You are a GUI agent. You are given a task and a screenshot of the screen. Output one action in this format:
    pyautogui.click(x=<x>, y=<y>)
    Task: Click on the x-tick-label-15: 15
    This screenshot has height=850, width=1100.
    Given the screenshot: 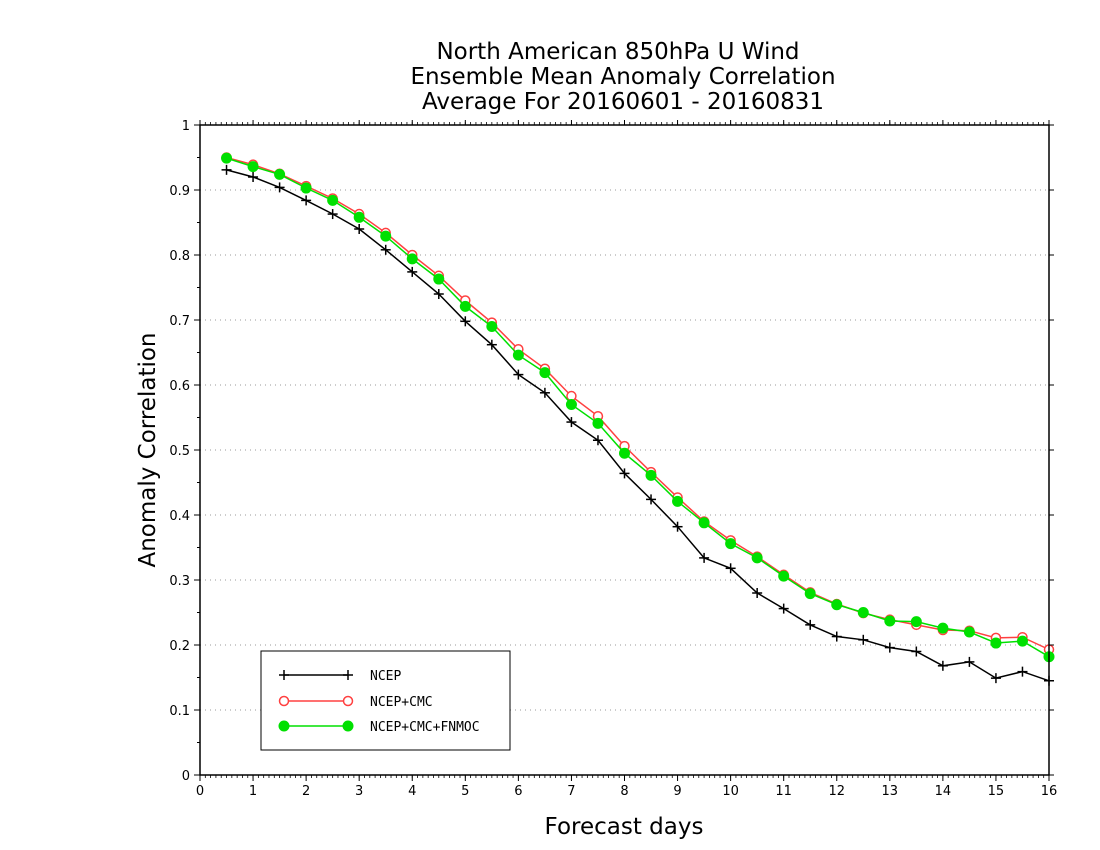 What is the action you would take?
    pyautogui.click(x=996, y=791)
    